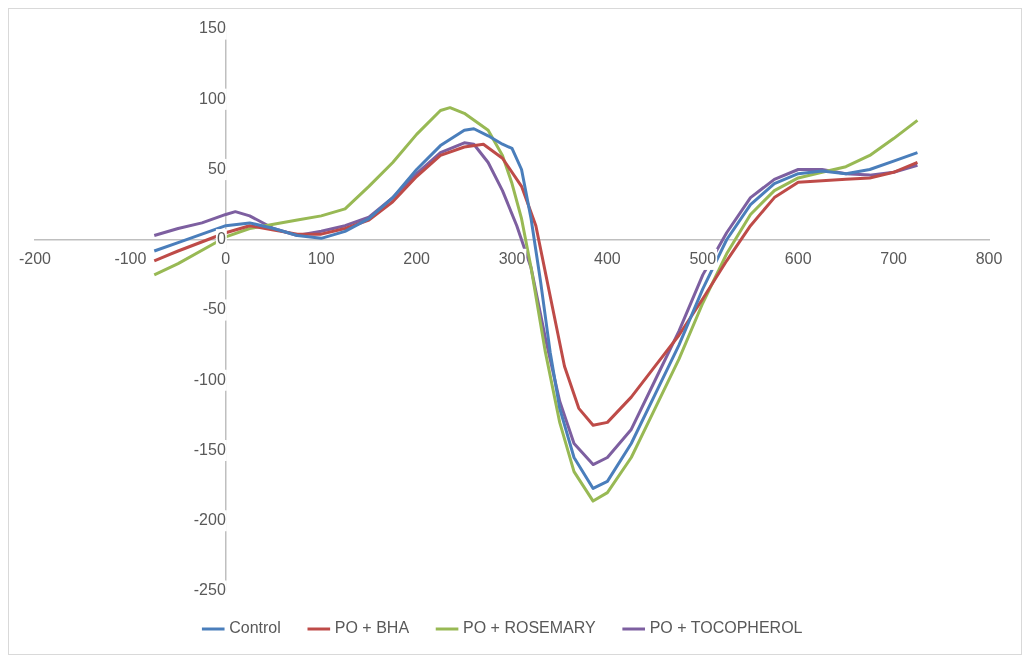 The image size is (1030, 662). Describe the element at coordinates (209, 449) in the screenshot. I see `y-tick-label: -150` at that location.